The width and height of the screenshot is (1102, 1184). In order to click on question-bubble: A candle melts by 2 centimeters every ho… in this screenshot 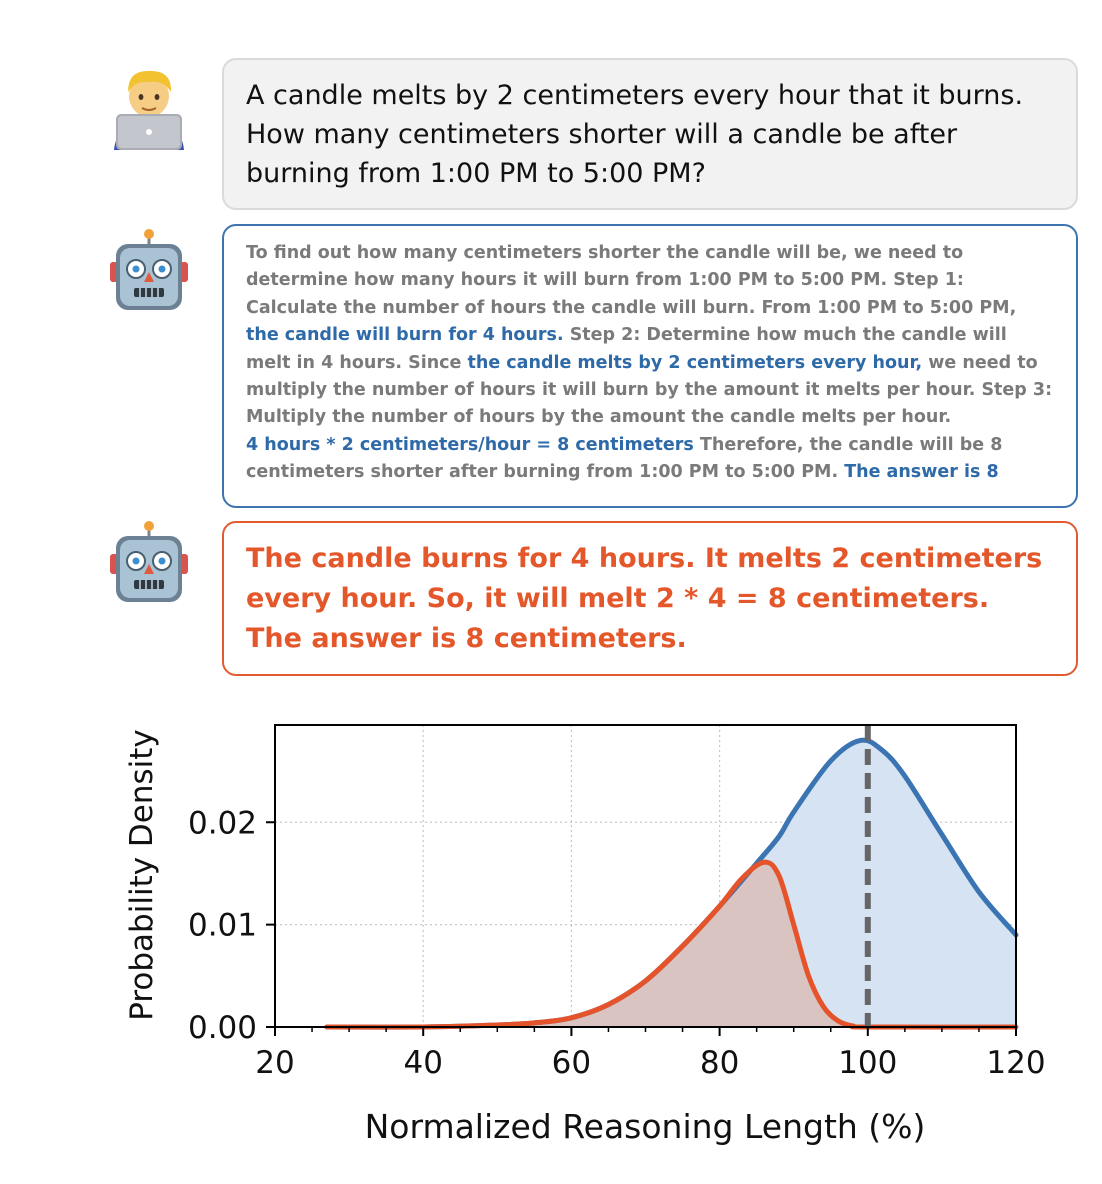, I will do `click(650, 134)`.